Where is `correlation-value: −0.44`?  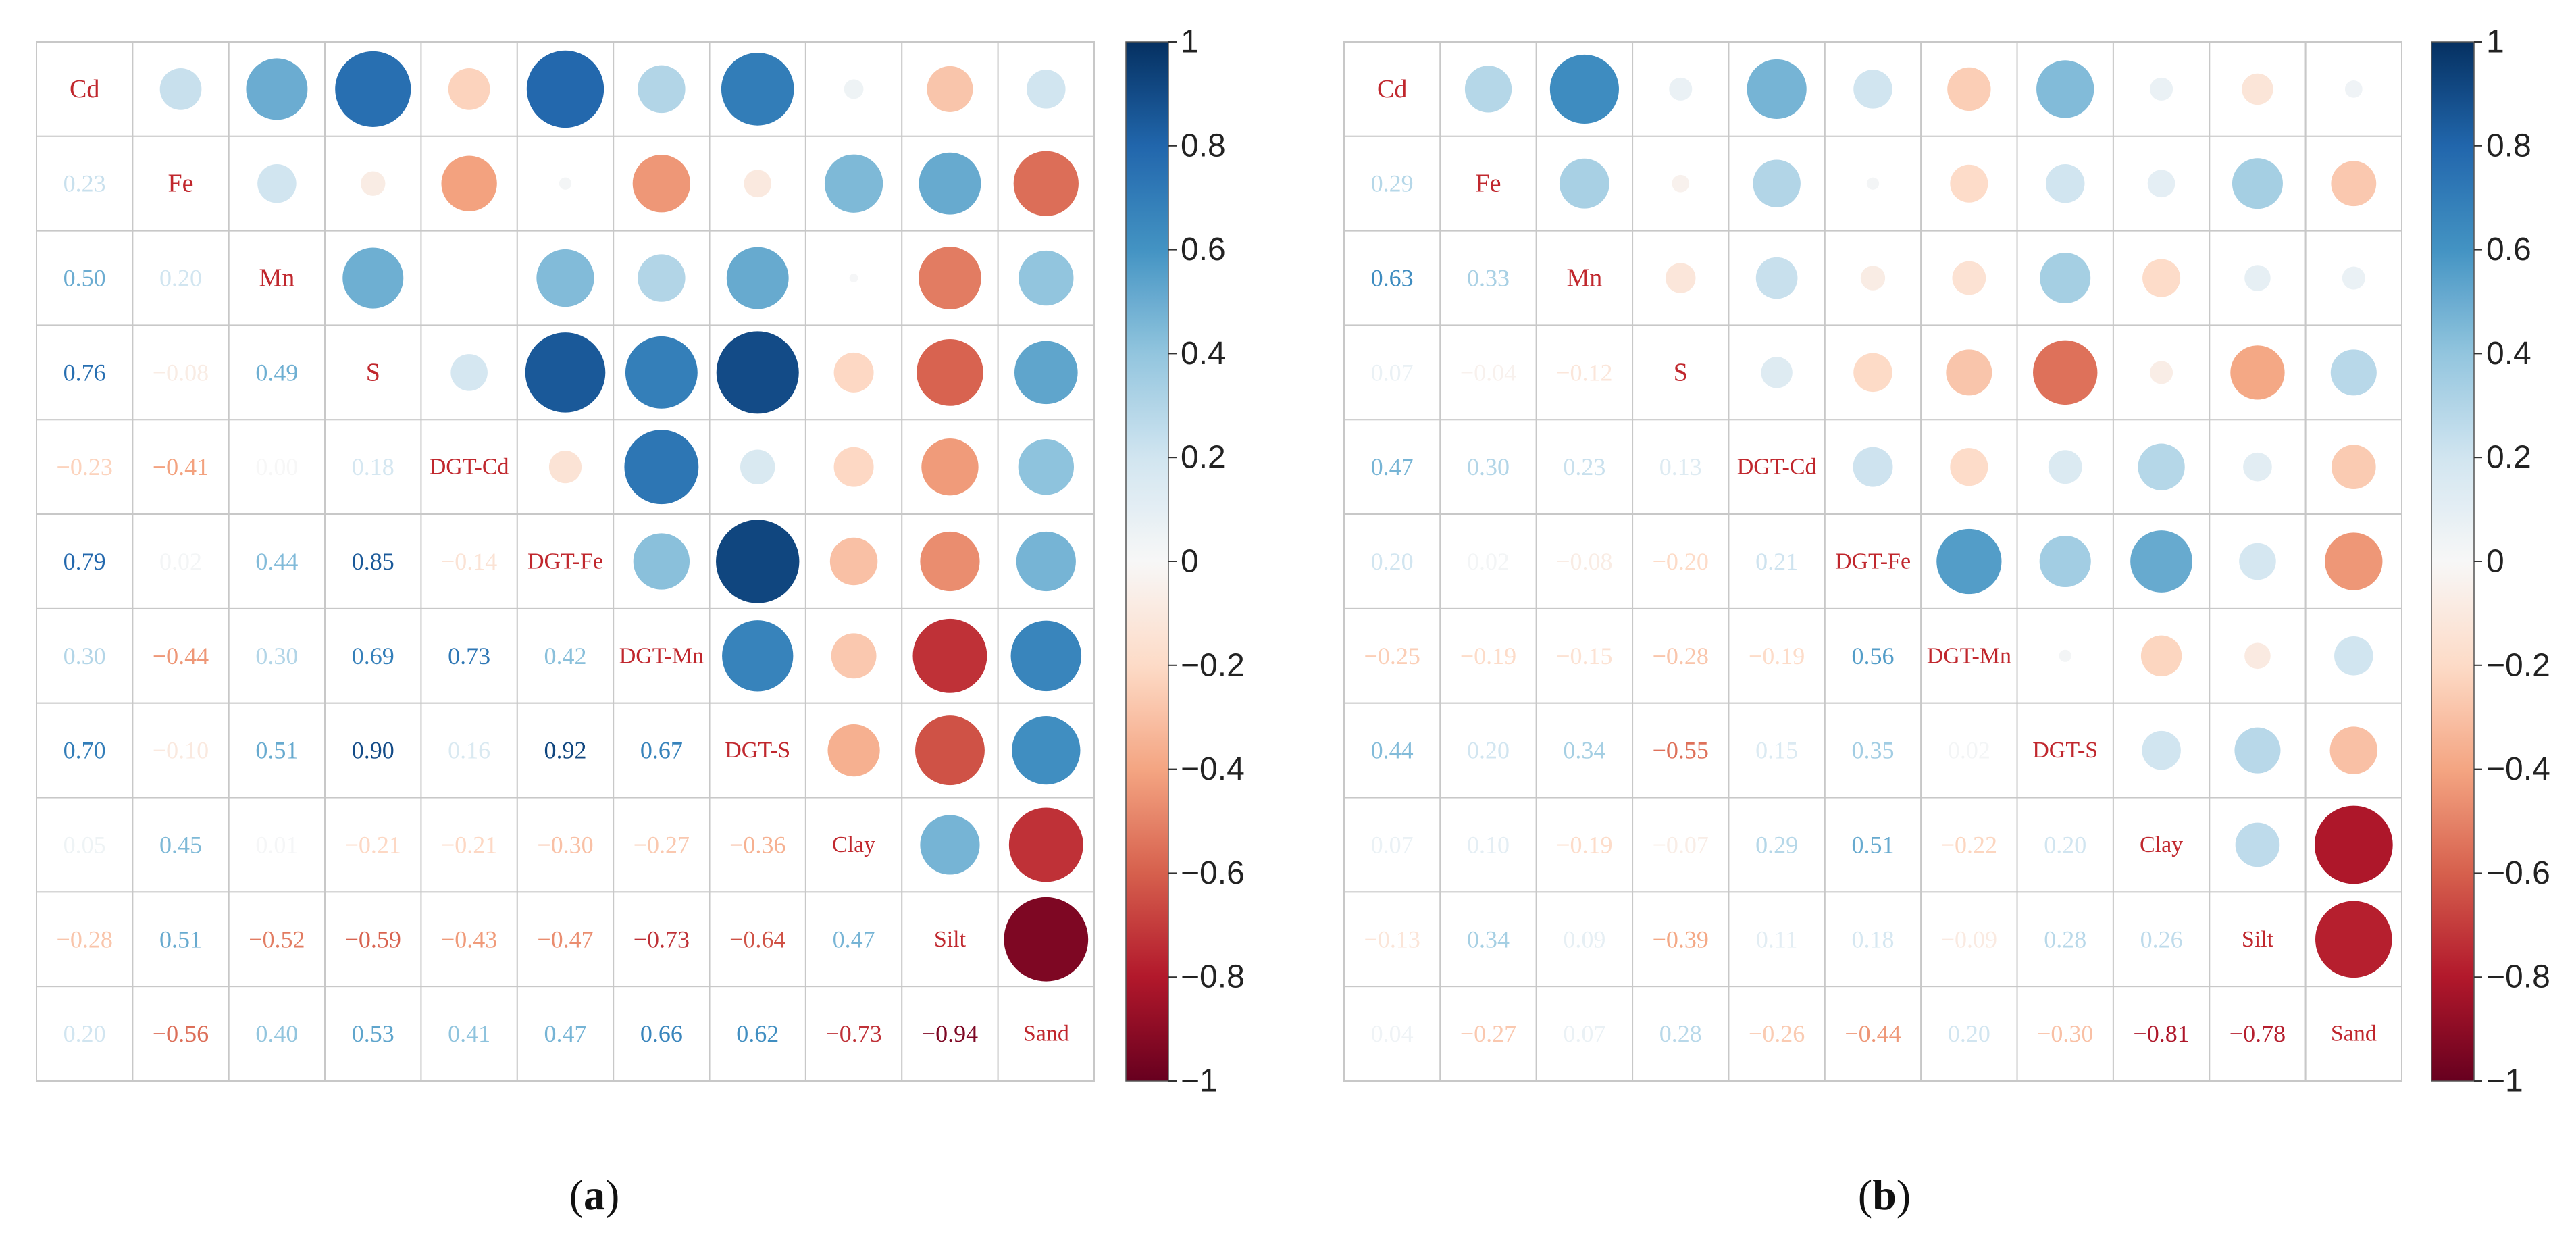 correlation-value: −0.44 is located at coordinates (181, 656).